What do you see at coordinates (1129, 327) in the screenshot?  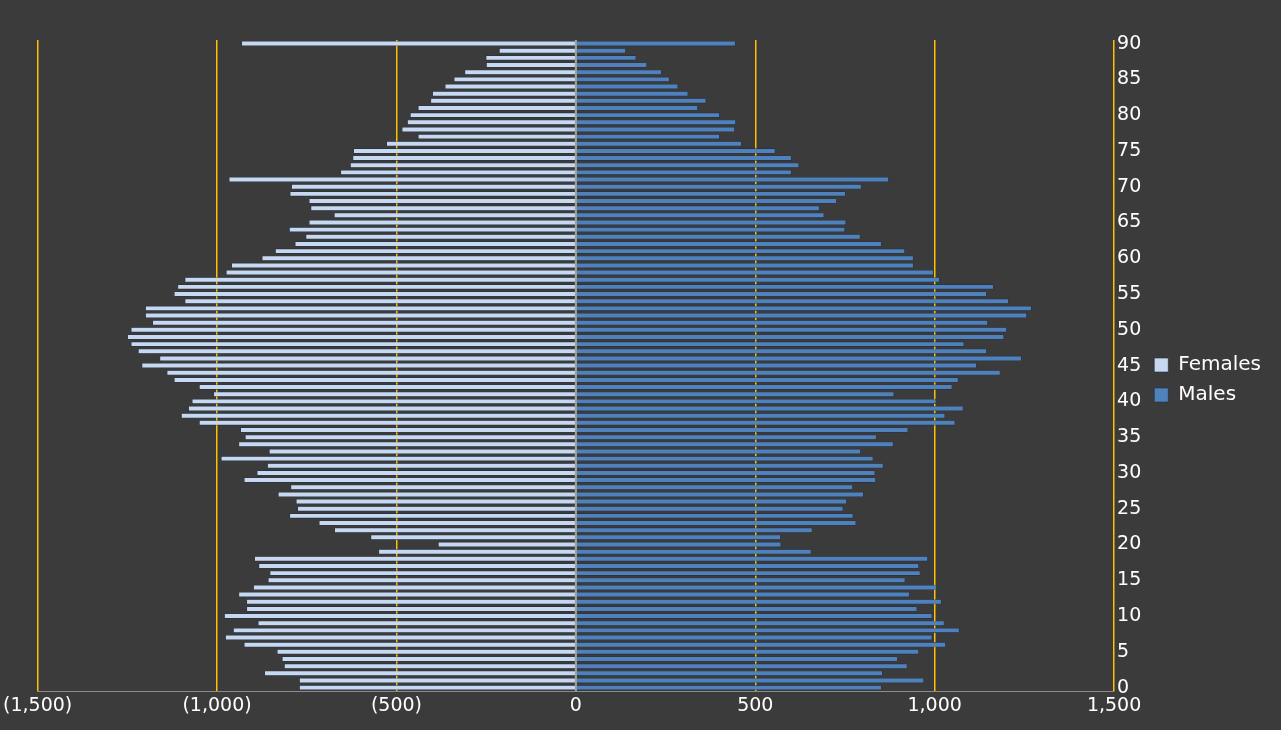 I see `y-tick-label: 50` at bounding box center [1129, 327].